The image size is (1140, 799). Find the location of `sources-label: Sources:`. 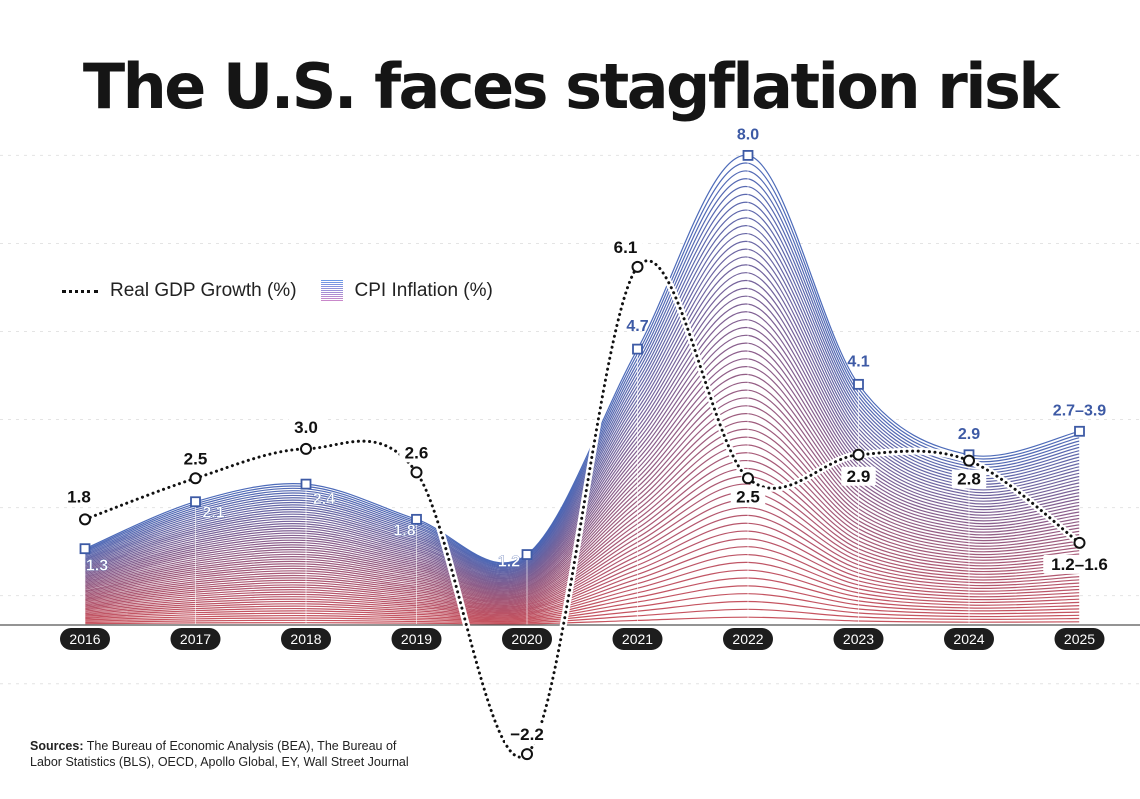

sources-label: Sources: is located at coordinates (57, 746).